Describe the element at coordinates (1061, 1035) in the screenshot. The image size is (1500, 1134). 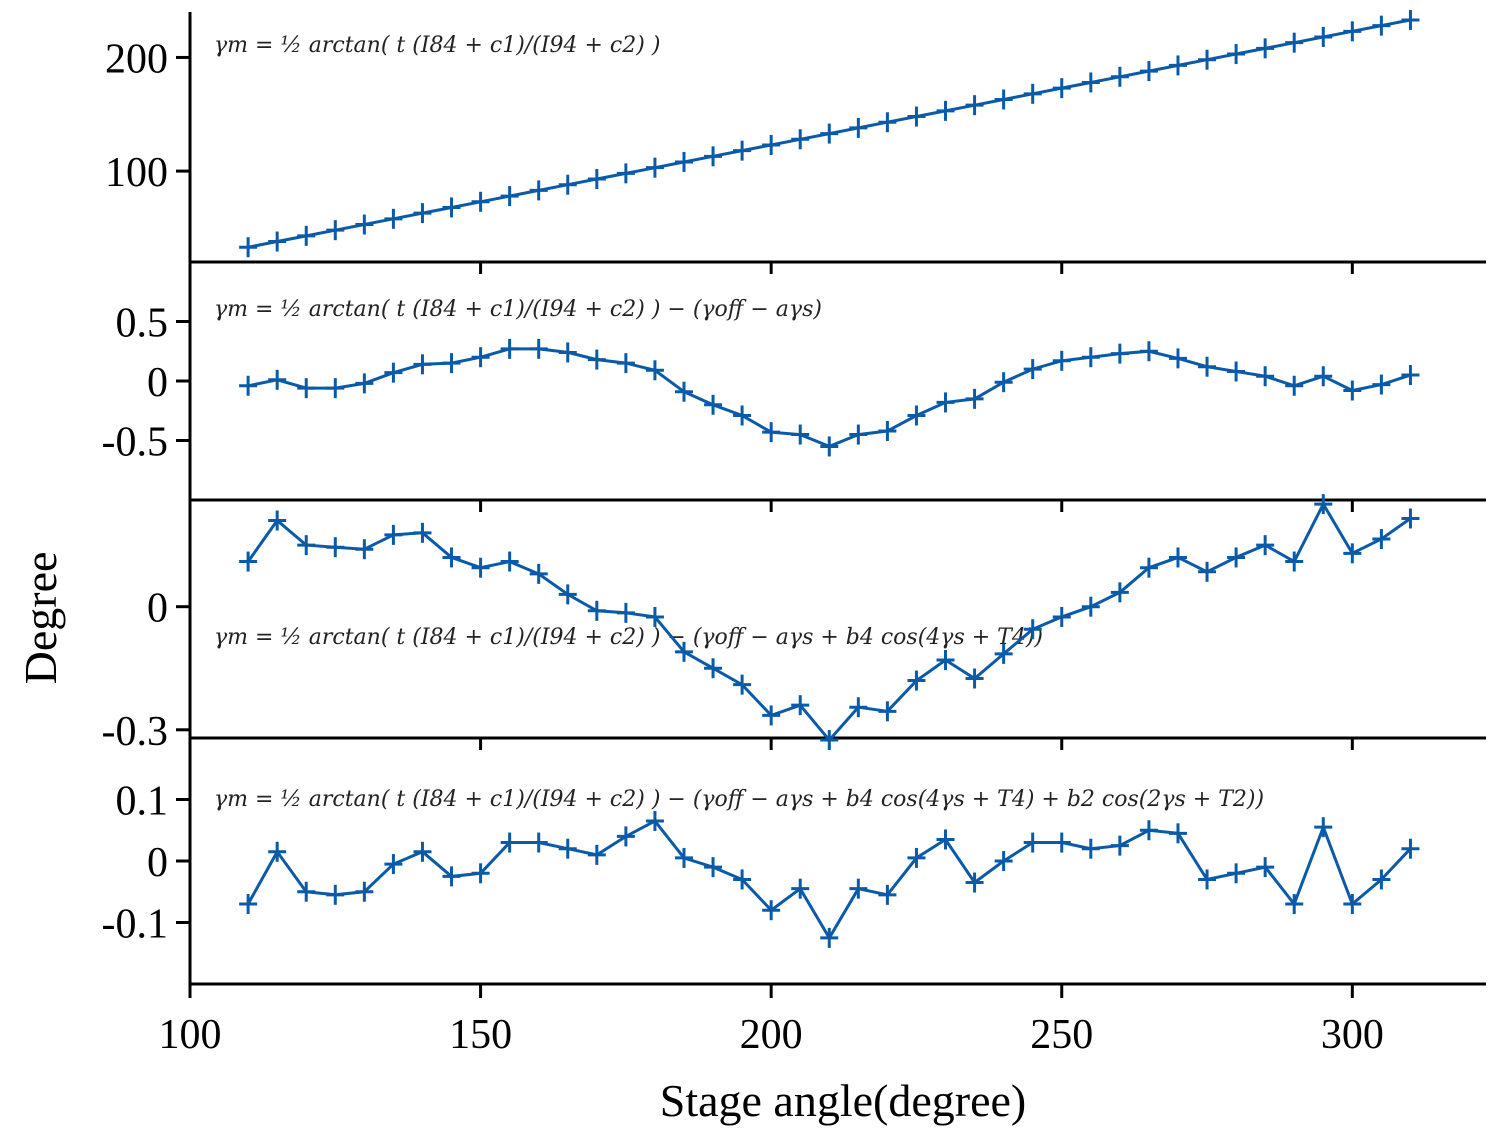
I see `x-tick-label: 250` at that location.